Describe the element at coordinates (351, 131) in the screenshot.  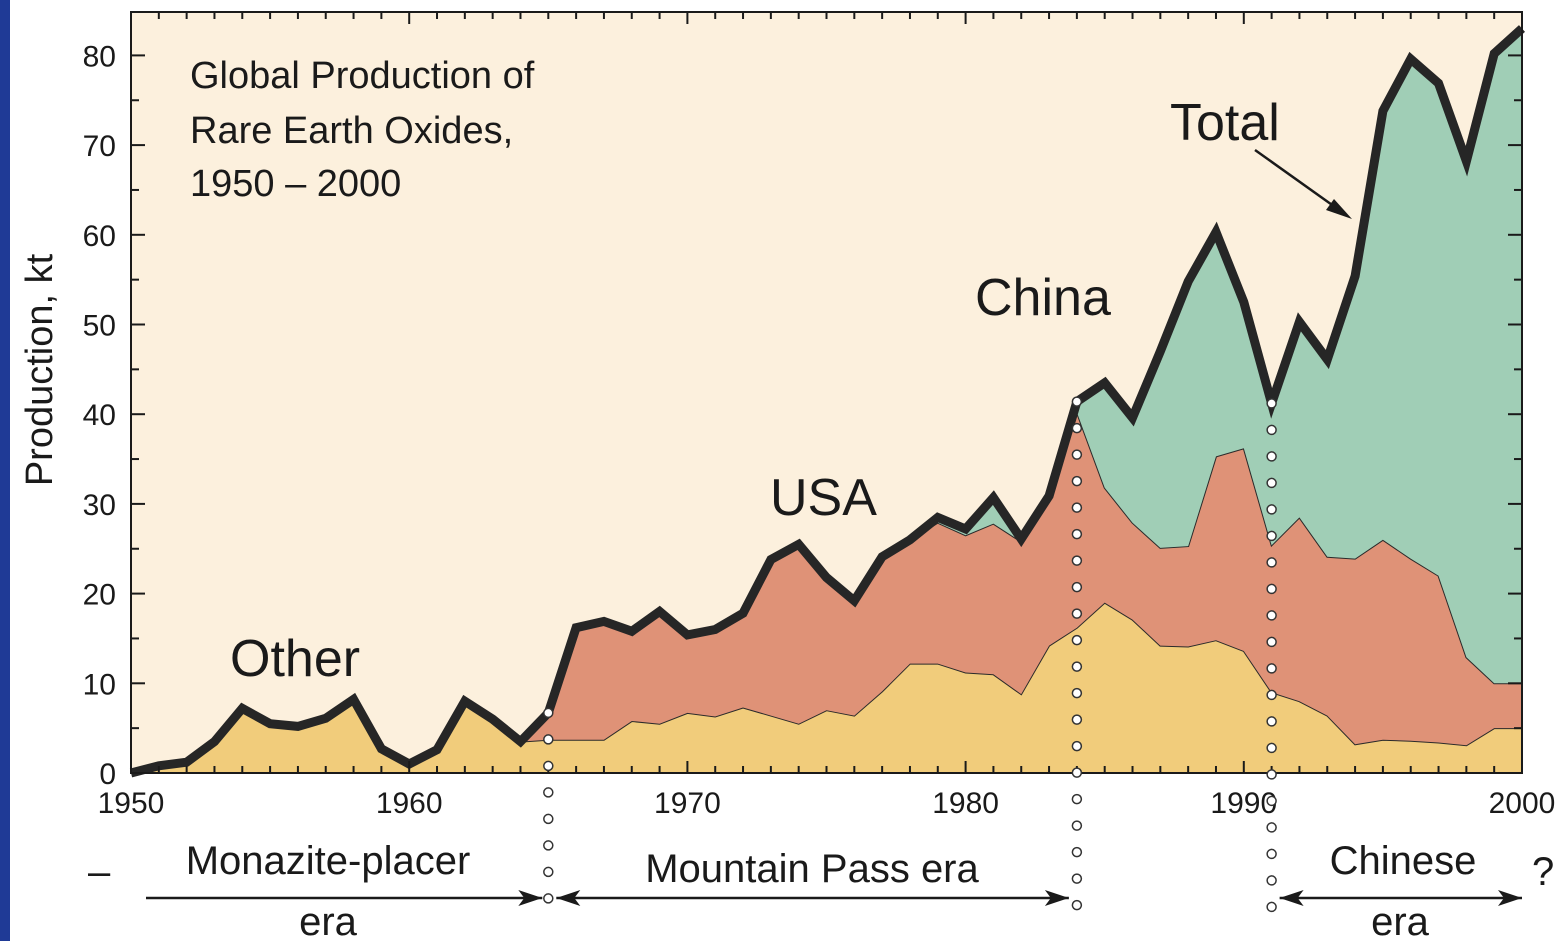
I see `title-line-2: Rare Earth Oxides,` at that location.